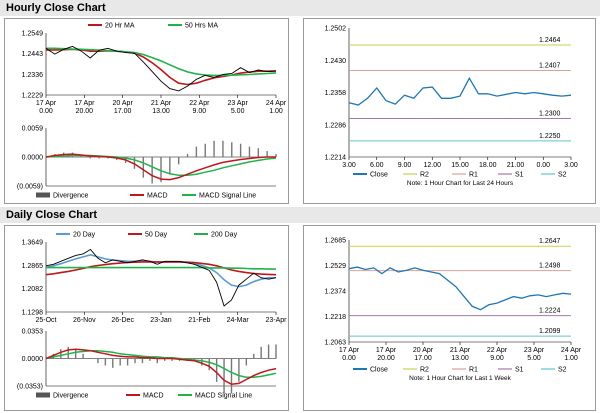 The width and height of the screenshot is (600, 413). I want to click on daily_price-series-20-day, so click(160, 270).